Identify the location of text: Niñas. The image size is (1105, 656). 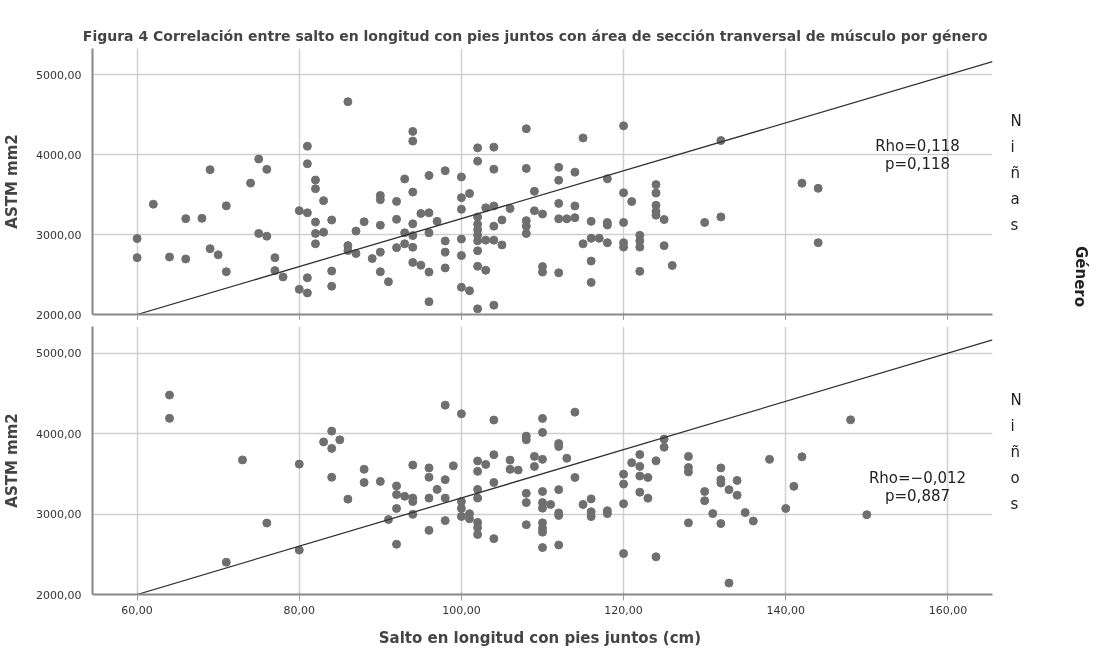
(1016, 172).